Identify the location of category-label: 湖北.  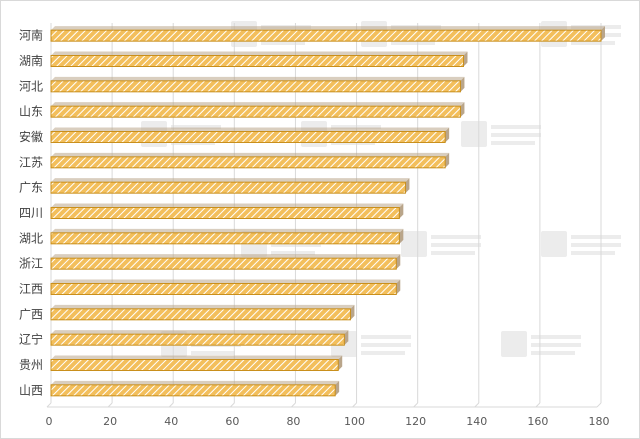
(31, 237).